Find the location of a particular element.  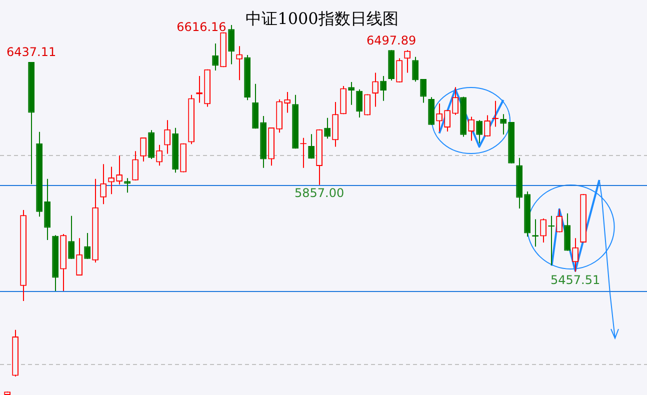

annotation: 5457.51 is located at coordinates (575, 279).